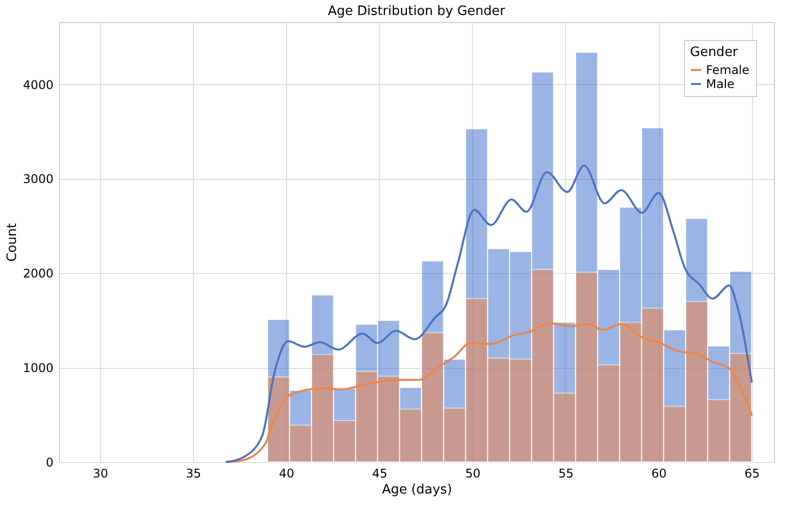  What do you see at coordinates (12, 242) in the screenshot?
I see `y-axis-title: Count` at bounding box center [12, 242].